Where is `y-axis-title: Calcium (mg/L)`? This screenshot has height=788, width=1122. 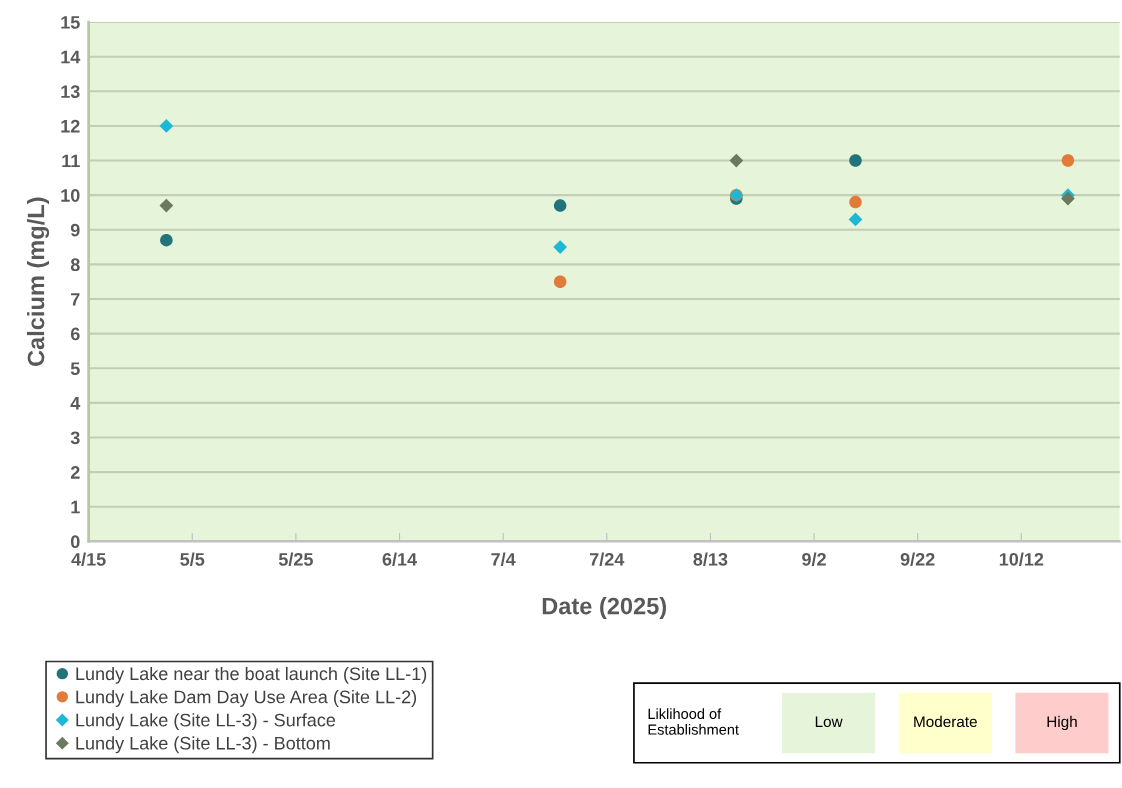 y-axis-title: Calcium (mg/L) is located at coordinates (38, 281).